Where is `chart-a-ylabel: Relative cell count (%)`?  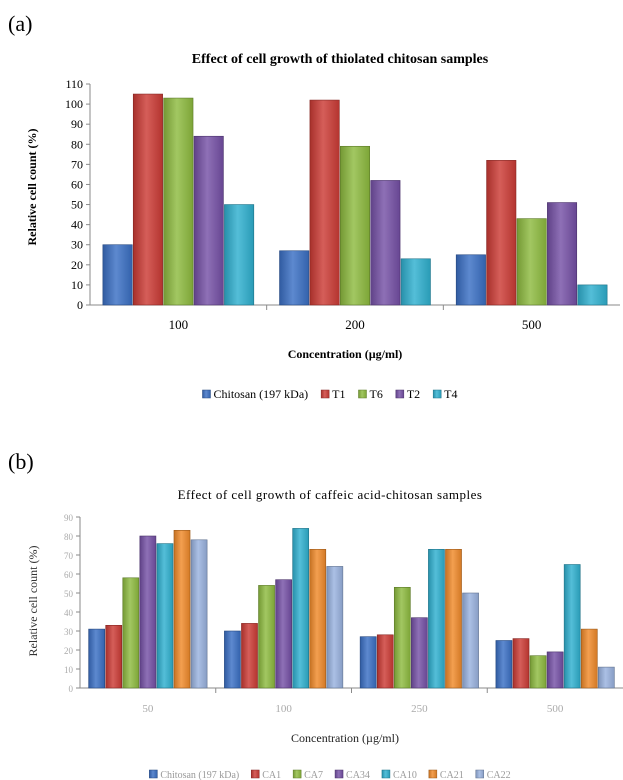 chart-a-ylabel: Relative cell count (%) is located at coordinates (32, 187).